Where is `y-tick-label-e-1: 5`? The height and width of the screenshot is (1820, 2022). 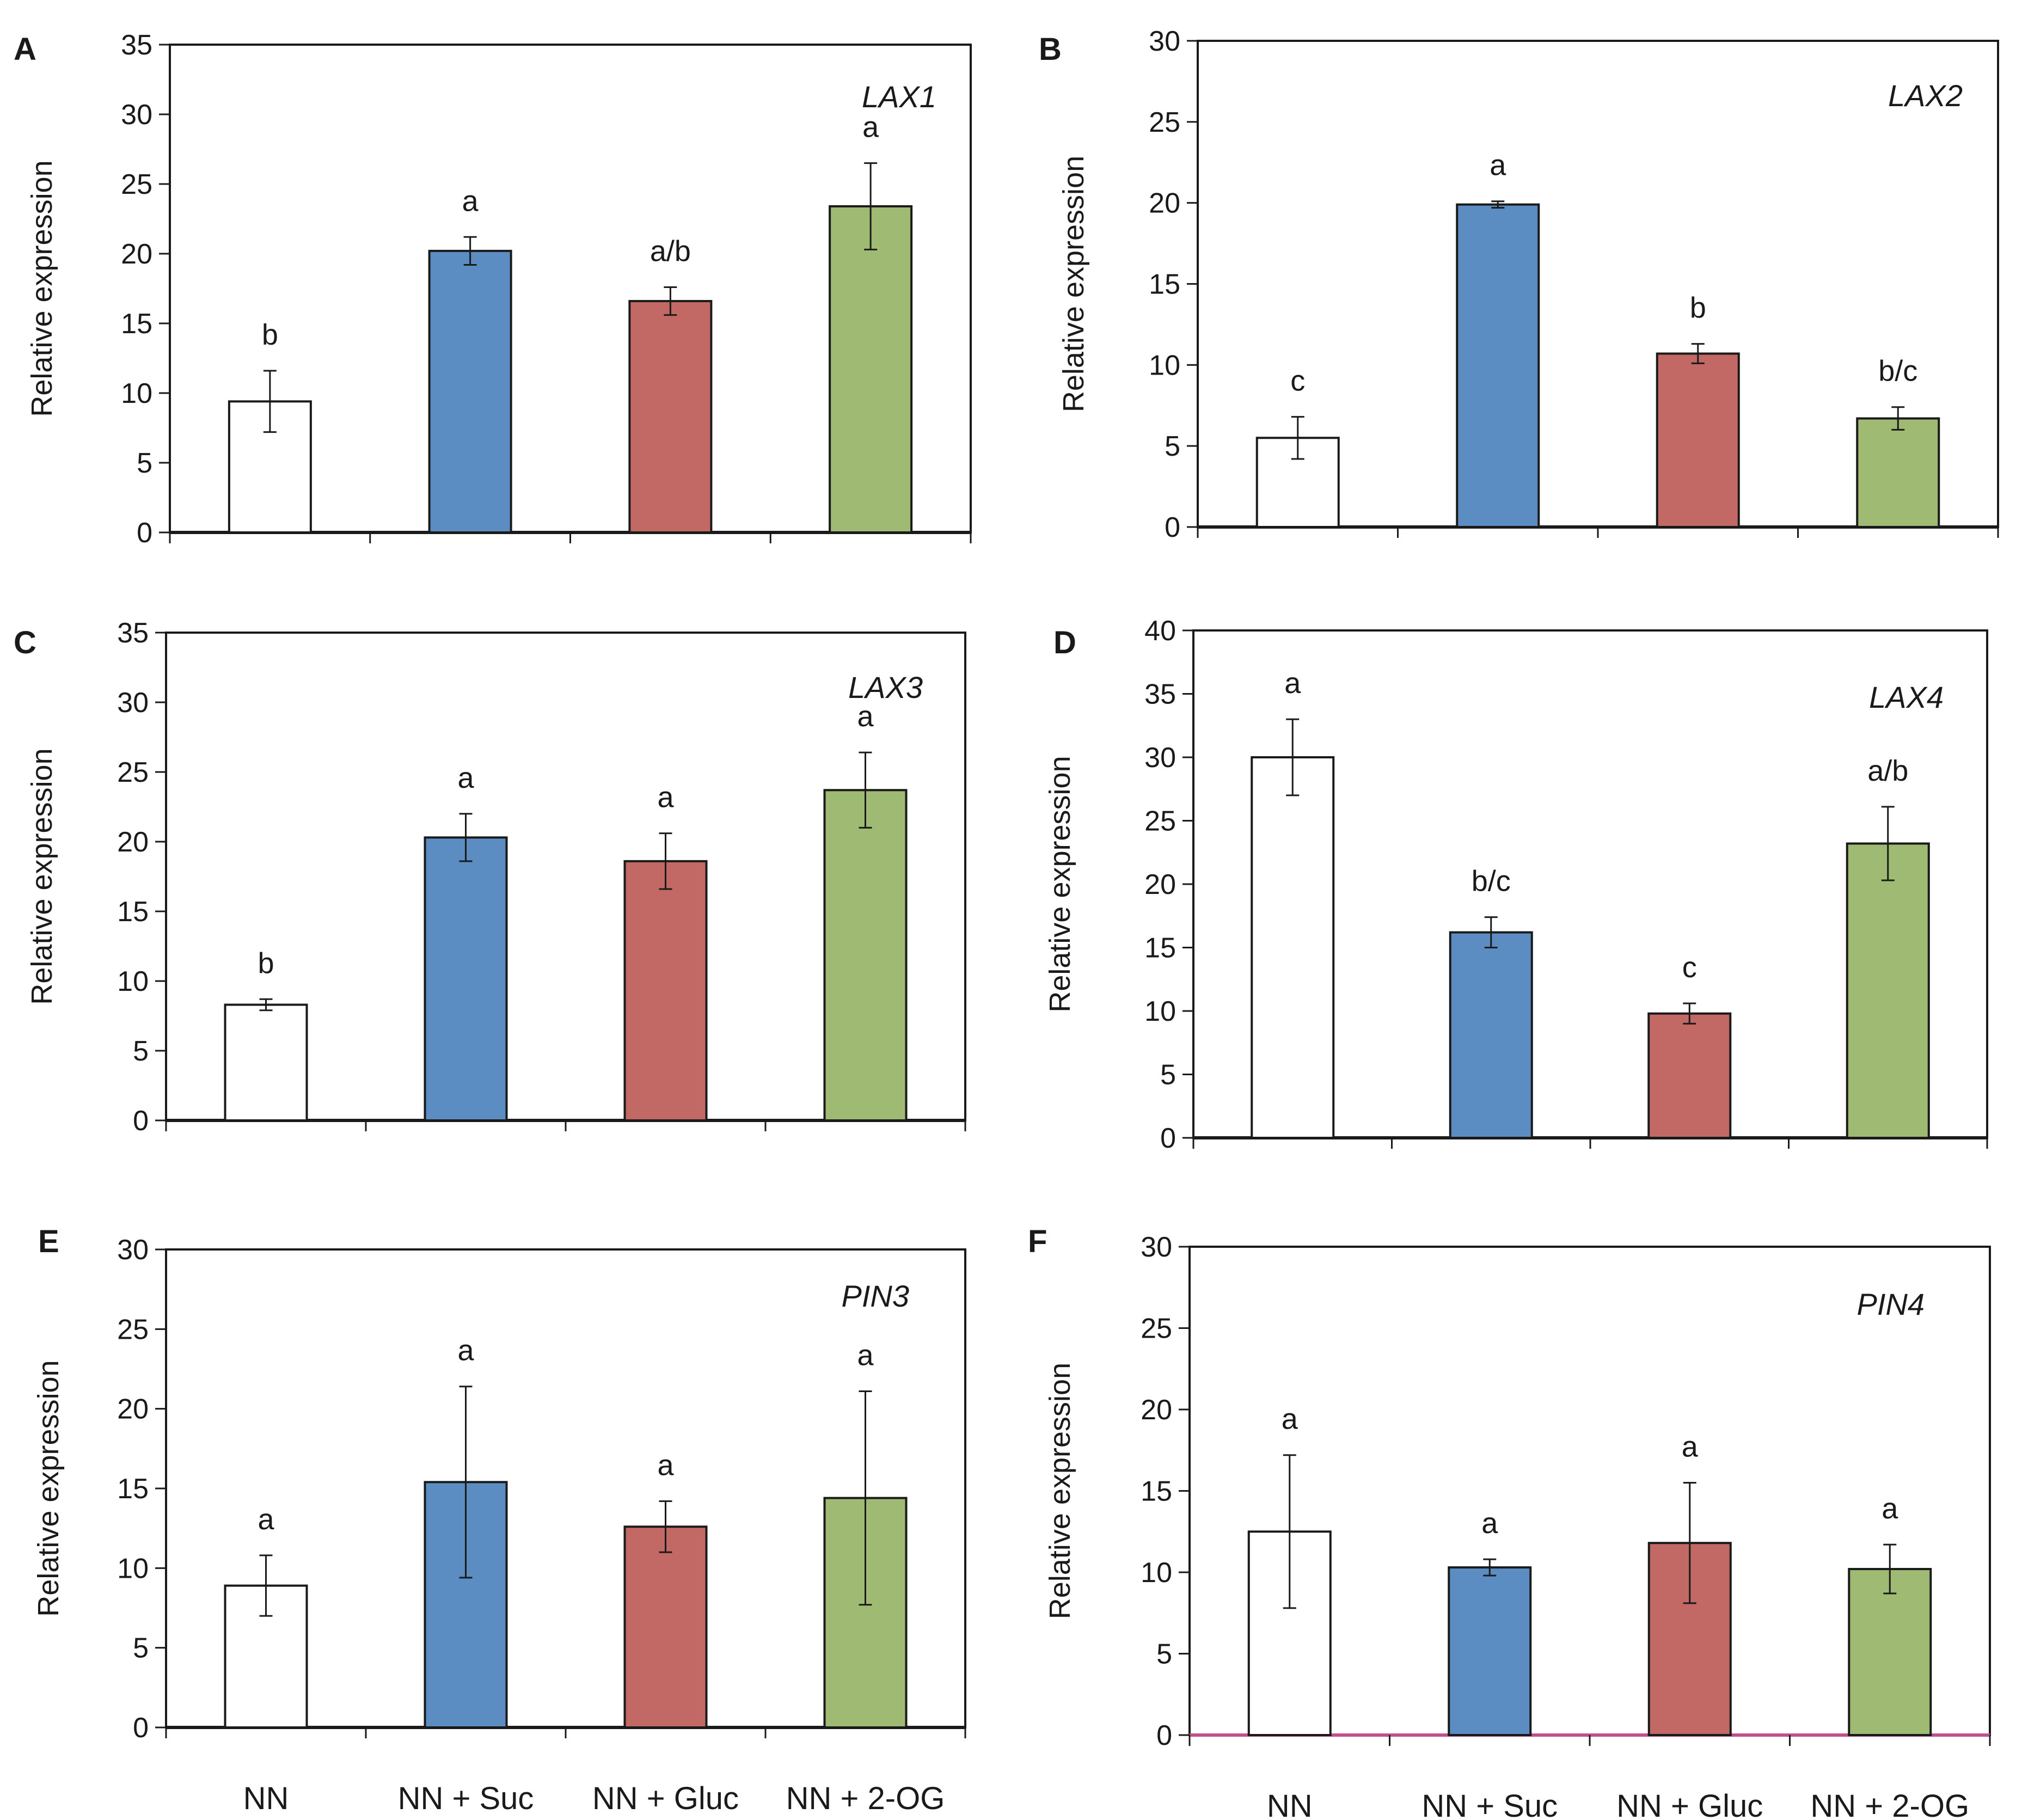
y-tick-label-e-1: 5 is located at coordinates (141, 1648).